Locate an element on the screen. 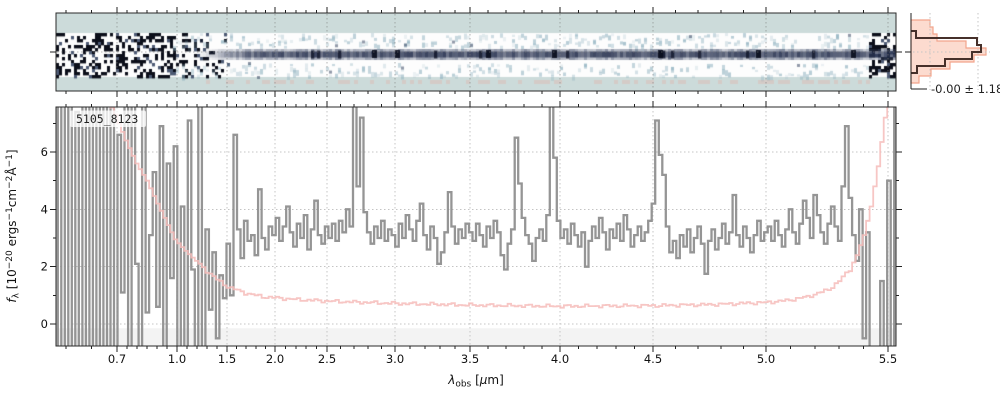  source-id-label: 5105_8123 is located at coordinates (107, 119).